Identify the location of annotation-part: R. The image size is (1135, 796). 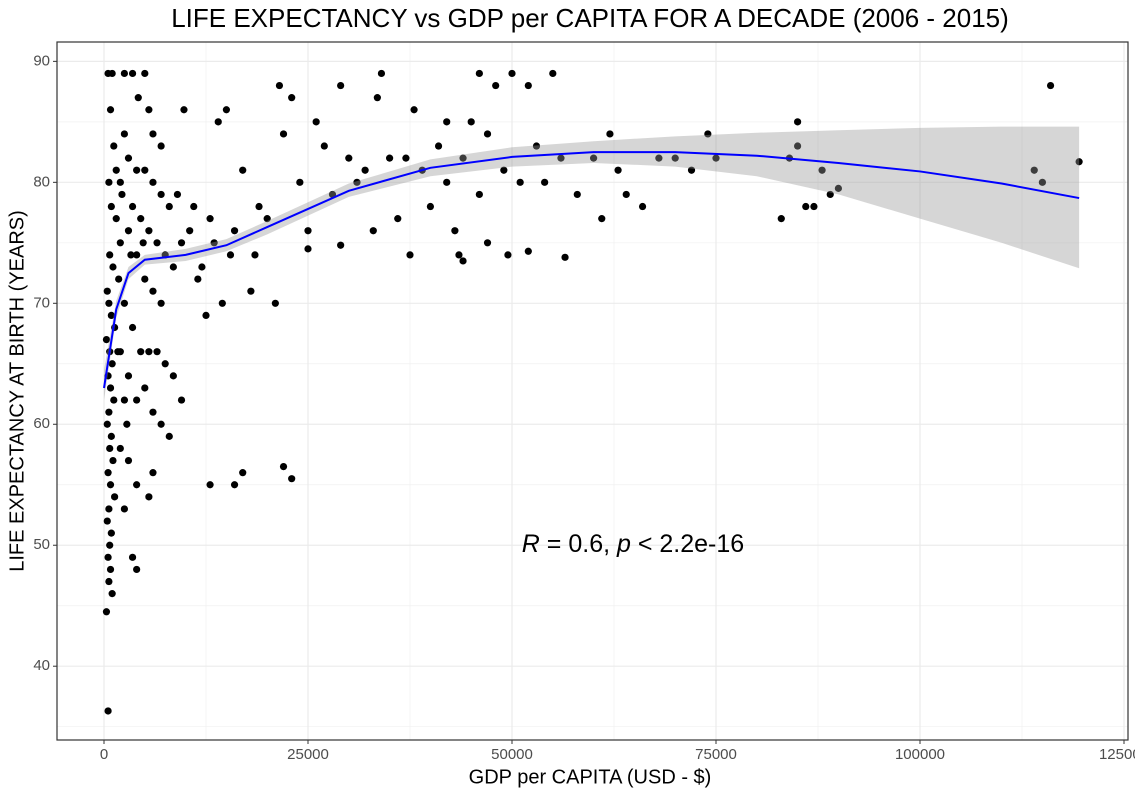
(531, 544).